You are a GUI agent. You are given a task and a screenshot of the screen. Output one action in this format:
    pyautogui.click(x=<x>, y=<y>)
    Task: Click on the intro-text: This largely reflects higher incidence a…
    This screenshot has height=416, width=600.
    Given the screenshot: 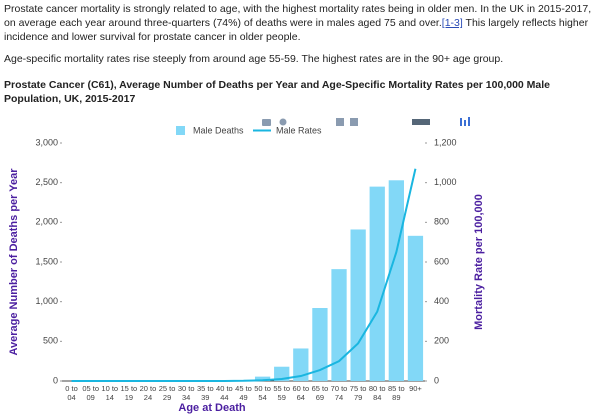 What is the action you would take?
    pyautogui.click(x=296, y=30)
    